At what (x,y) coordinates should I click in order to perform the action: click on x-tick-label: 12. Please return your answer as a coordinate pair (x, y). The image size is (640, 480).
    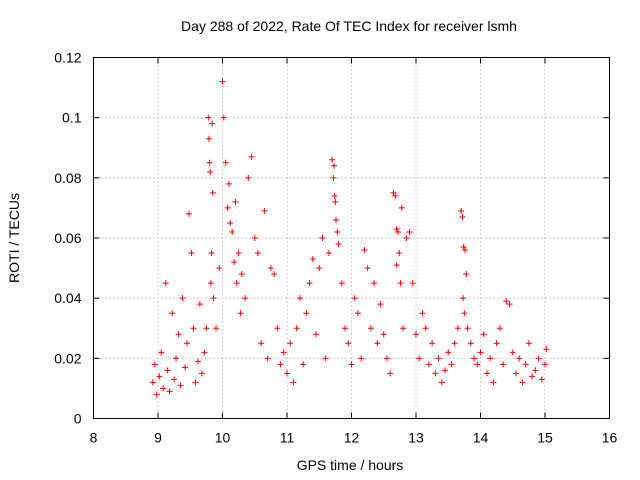
    Looking at the image, I should click on (352, 438).